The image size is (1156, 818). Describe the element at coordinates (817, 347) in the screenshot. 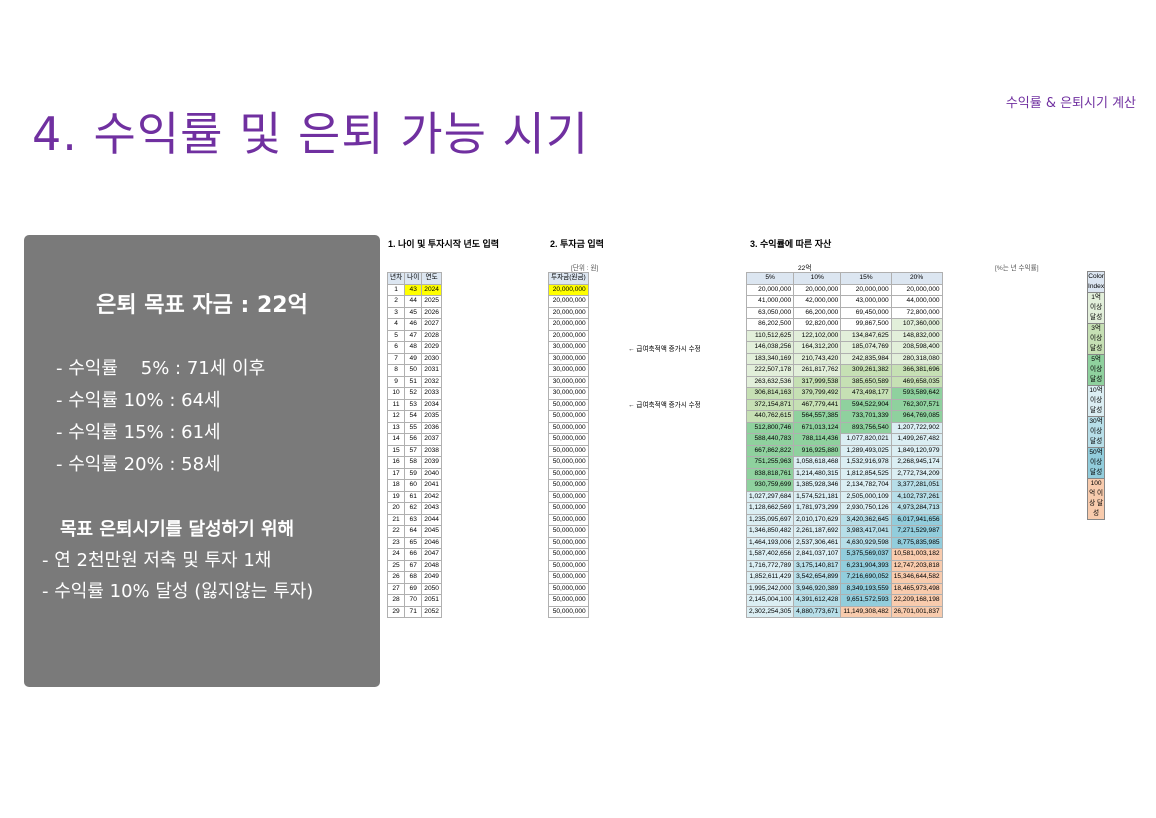

I see `table-cell: 164,312,200` at that location.